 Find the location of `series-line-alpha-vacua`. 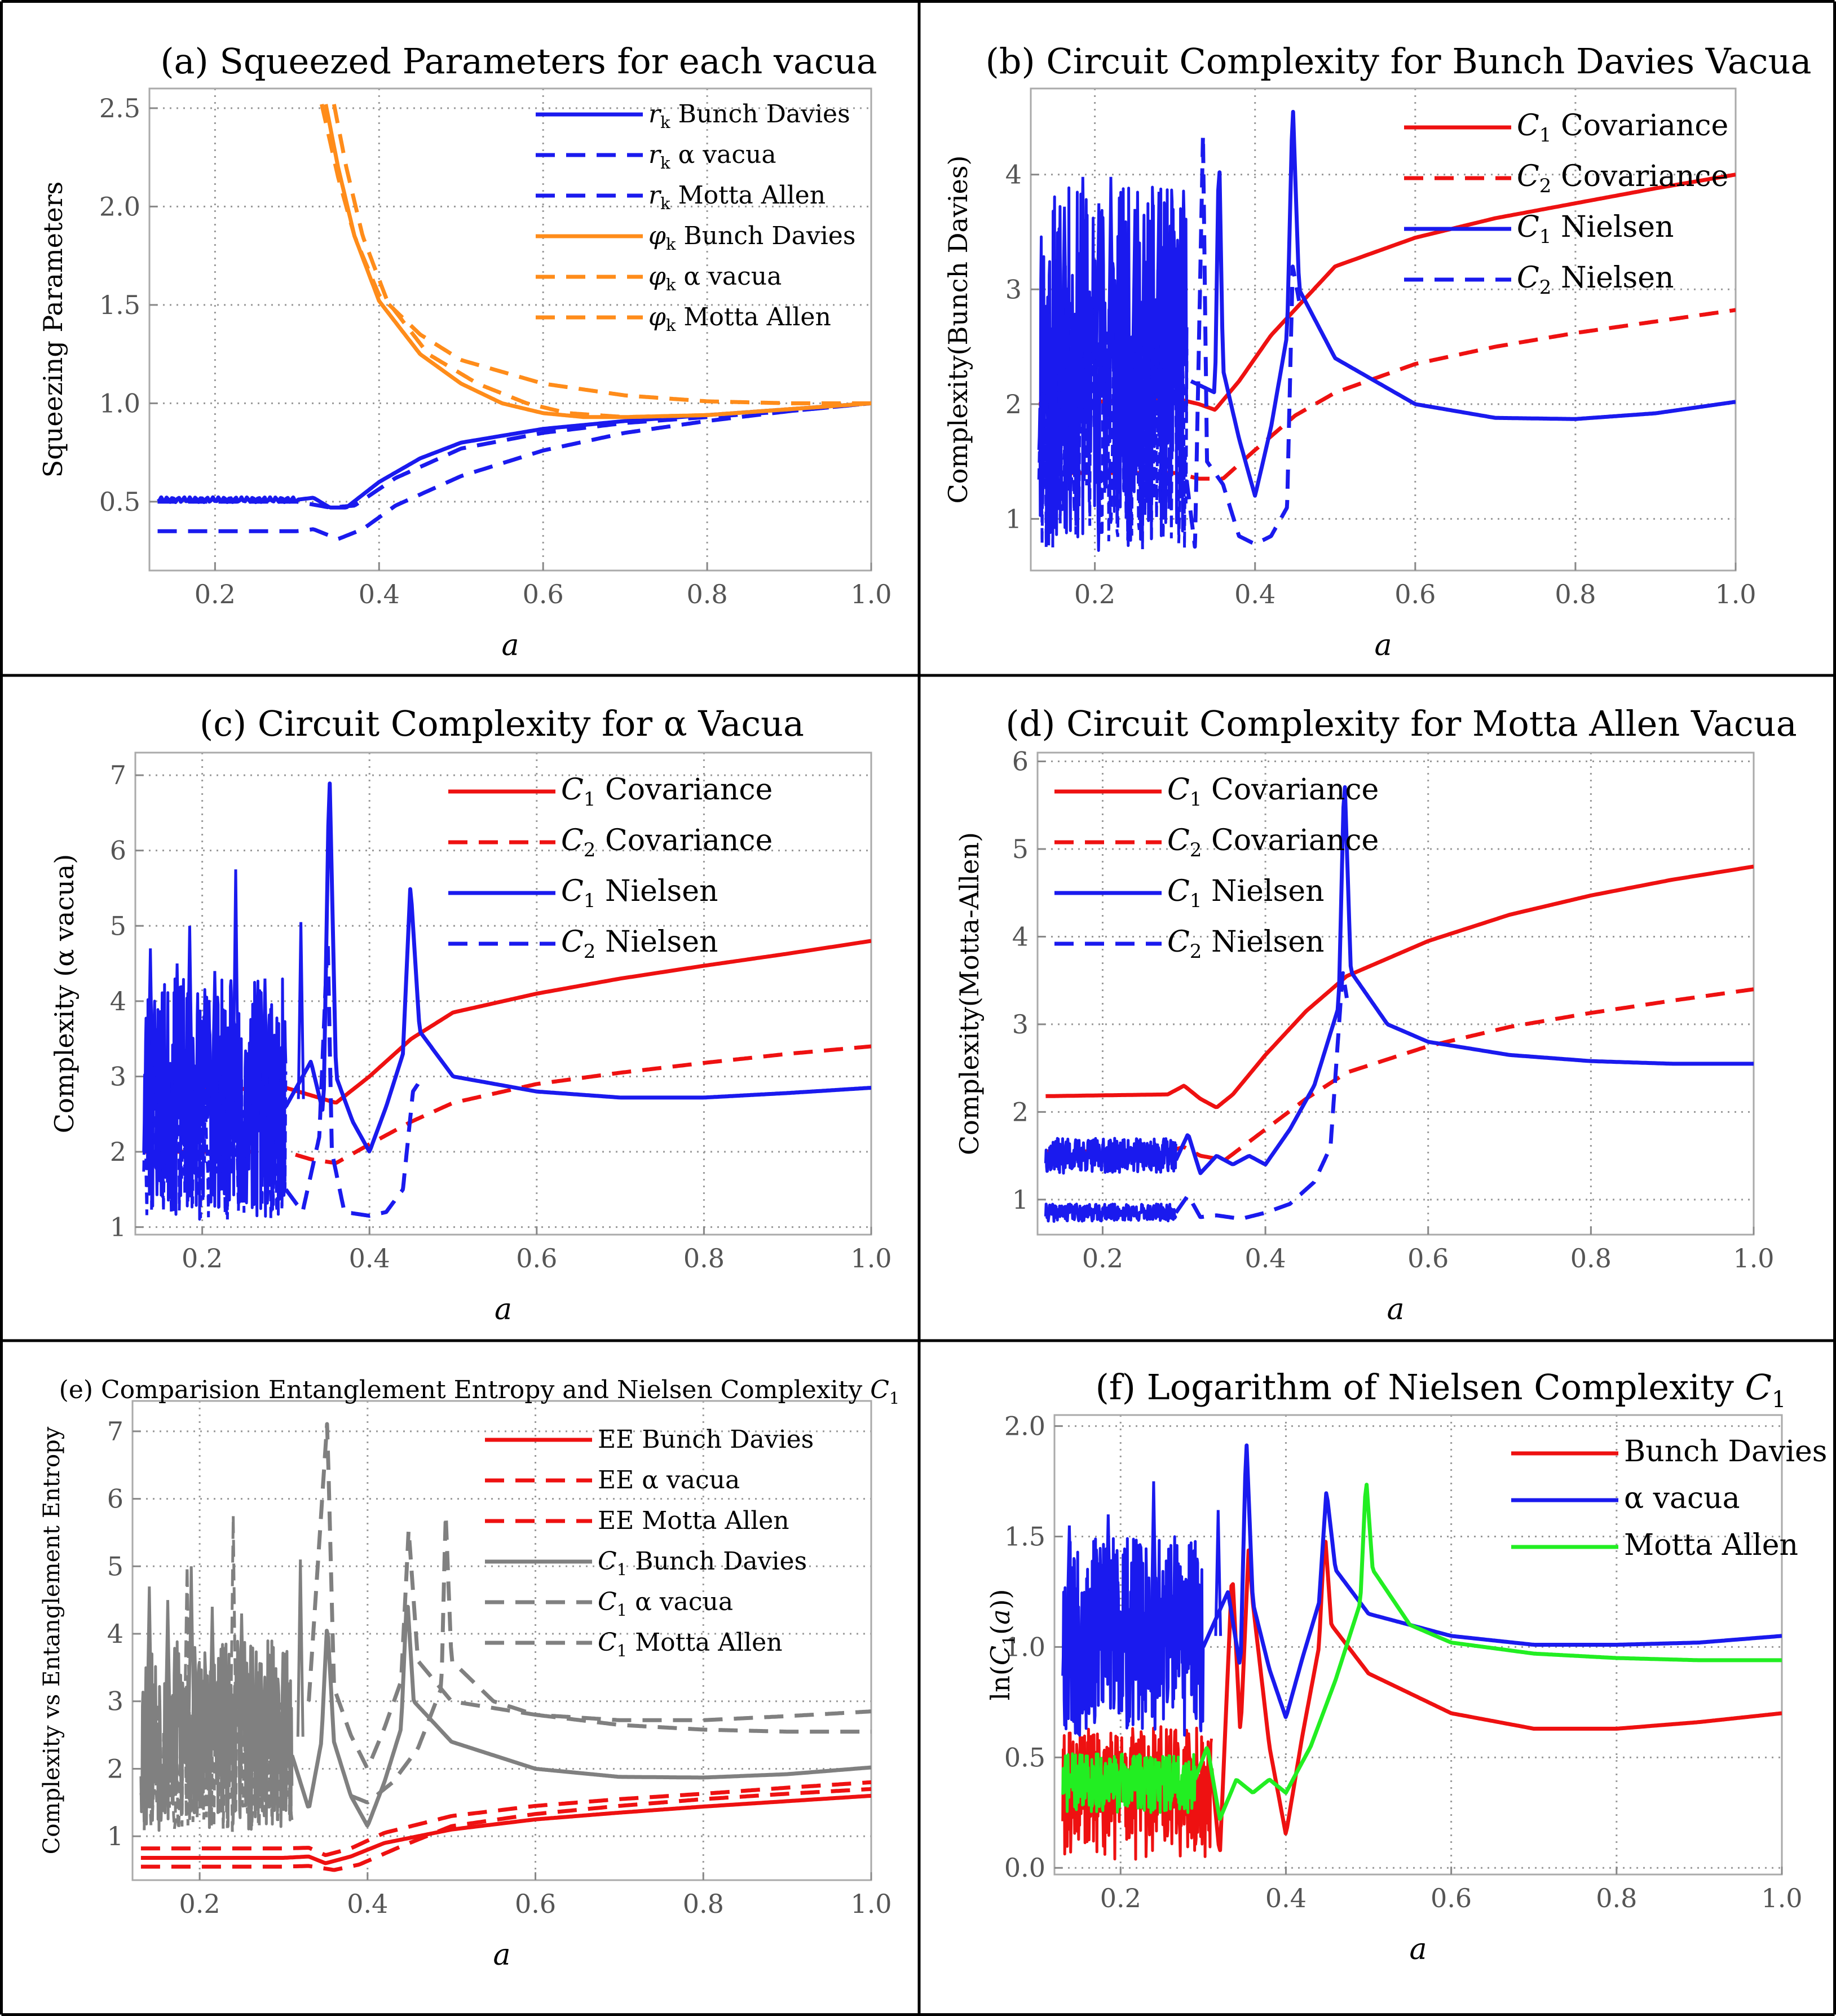

series-line-alpha-vacua is located at coordinates (1491, 1581).